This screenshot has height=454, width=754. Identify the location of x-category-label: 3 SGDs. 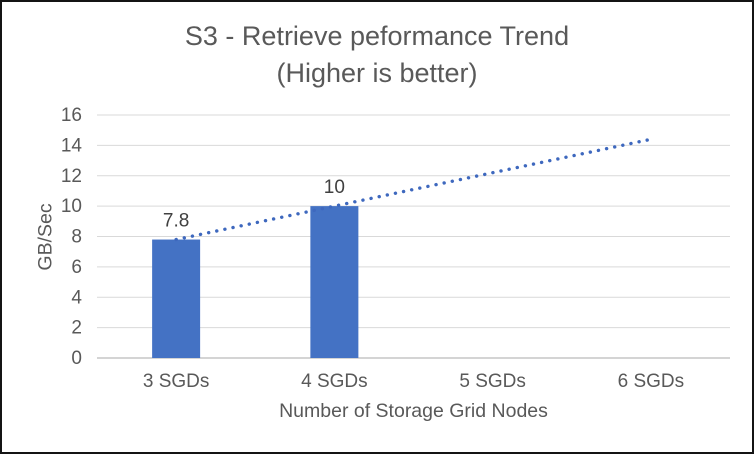
(176, 381).